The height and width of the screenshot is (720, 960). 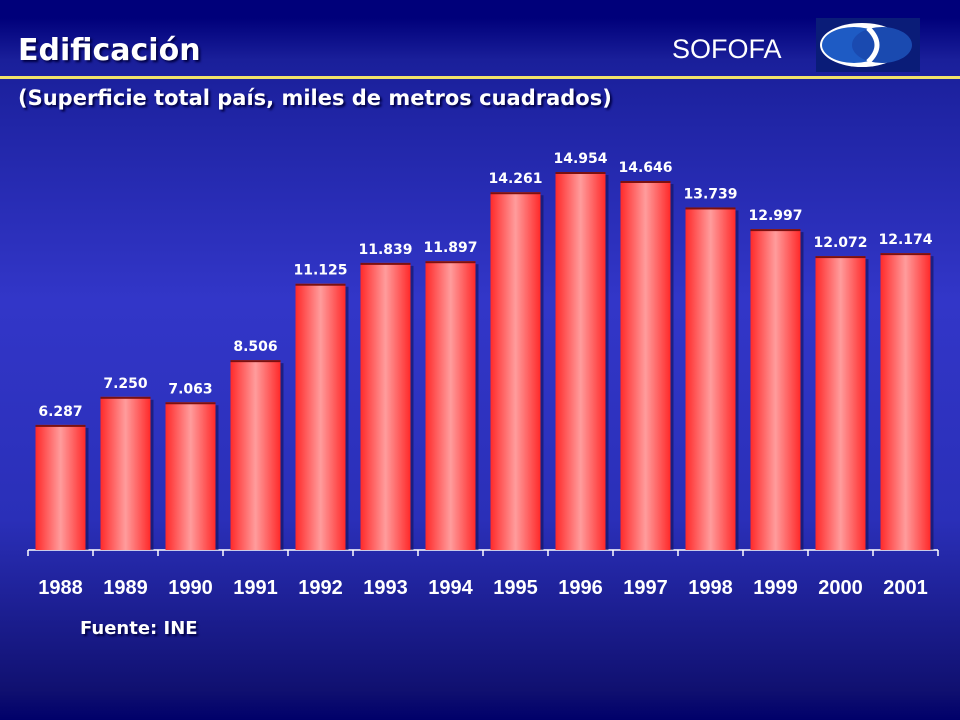 I want to click on x-tick-label: 1991, so click(x=255, y=588).